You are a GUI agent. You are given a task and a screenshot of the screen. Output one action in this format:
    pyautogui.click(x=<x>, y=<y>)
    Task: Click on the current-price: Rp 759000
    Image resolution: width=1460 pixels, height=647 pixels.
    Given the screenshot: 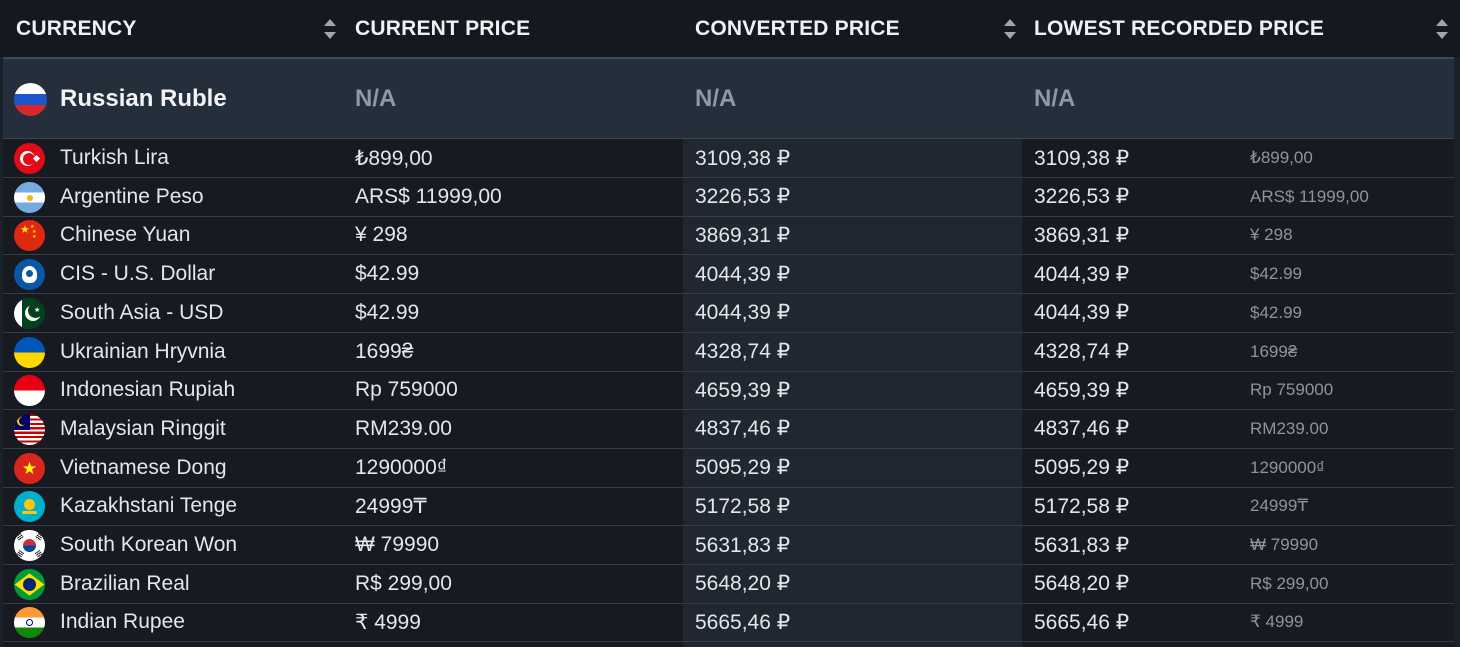 What is the action you would take?
    pyautogui.click(x=406, y=390)
    